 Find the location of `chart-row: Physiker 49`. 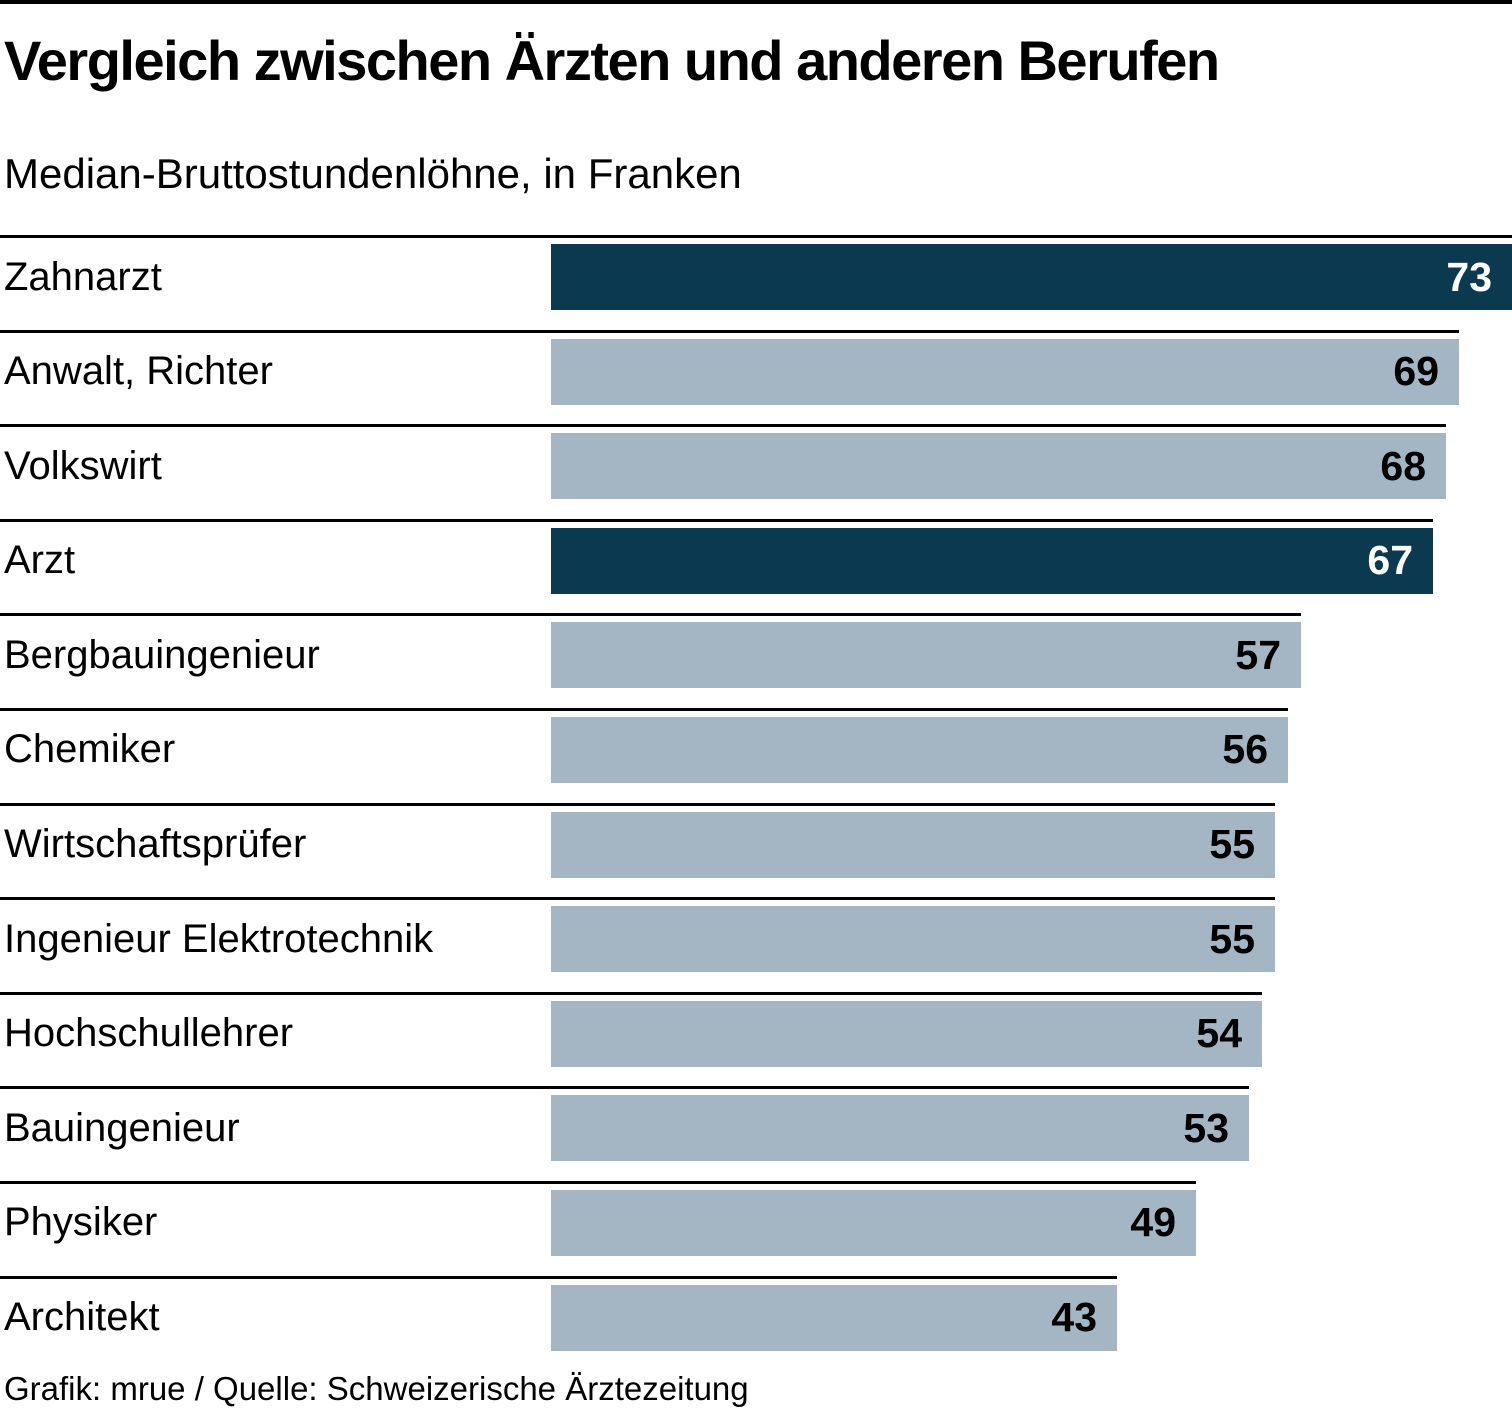

chart-row: Physiker 49 is located at coordinates (598, 1218).